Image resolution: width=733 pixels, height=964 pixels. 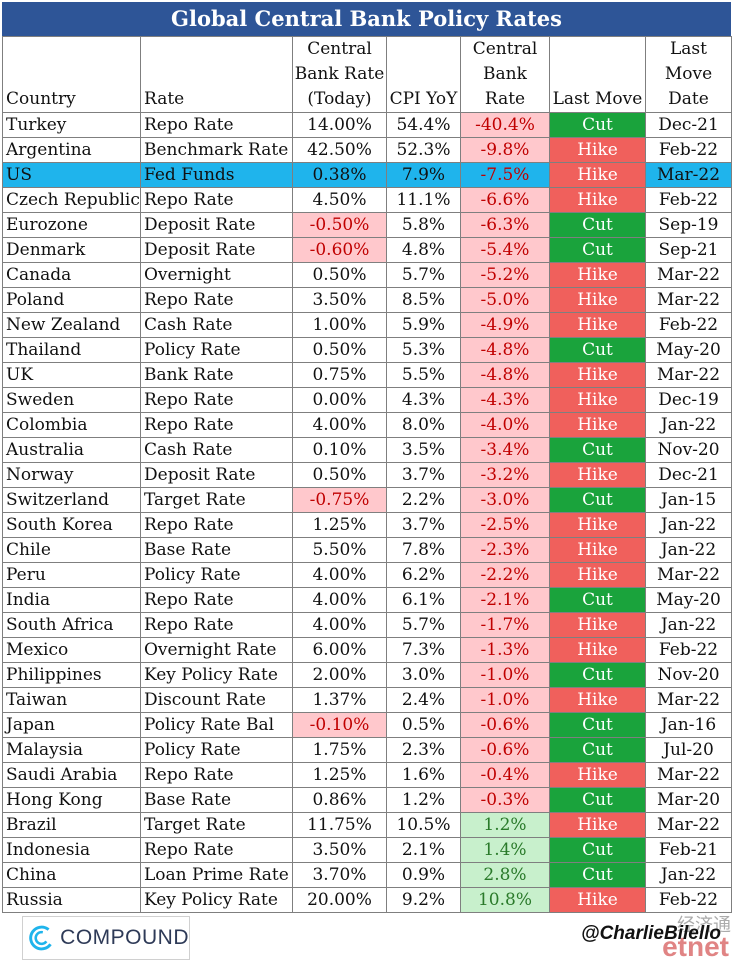 I want to click on cell-country: Thailand, so click(x=71, y=350).